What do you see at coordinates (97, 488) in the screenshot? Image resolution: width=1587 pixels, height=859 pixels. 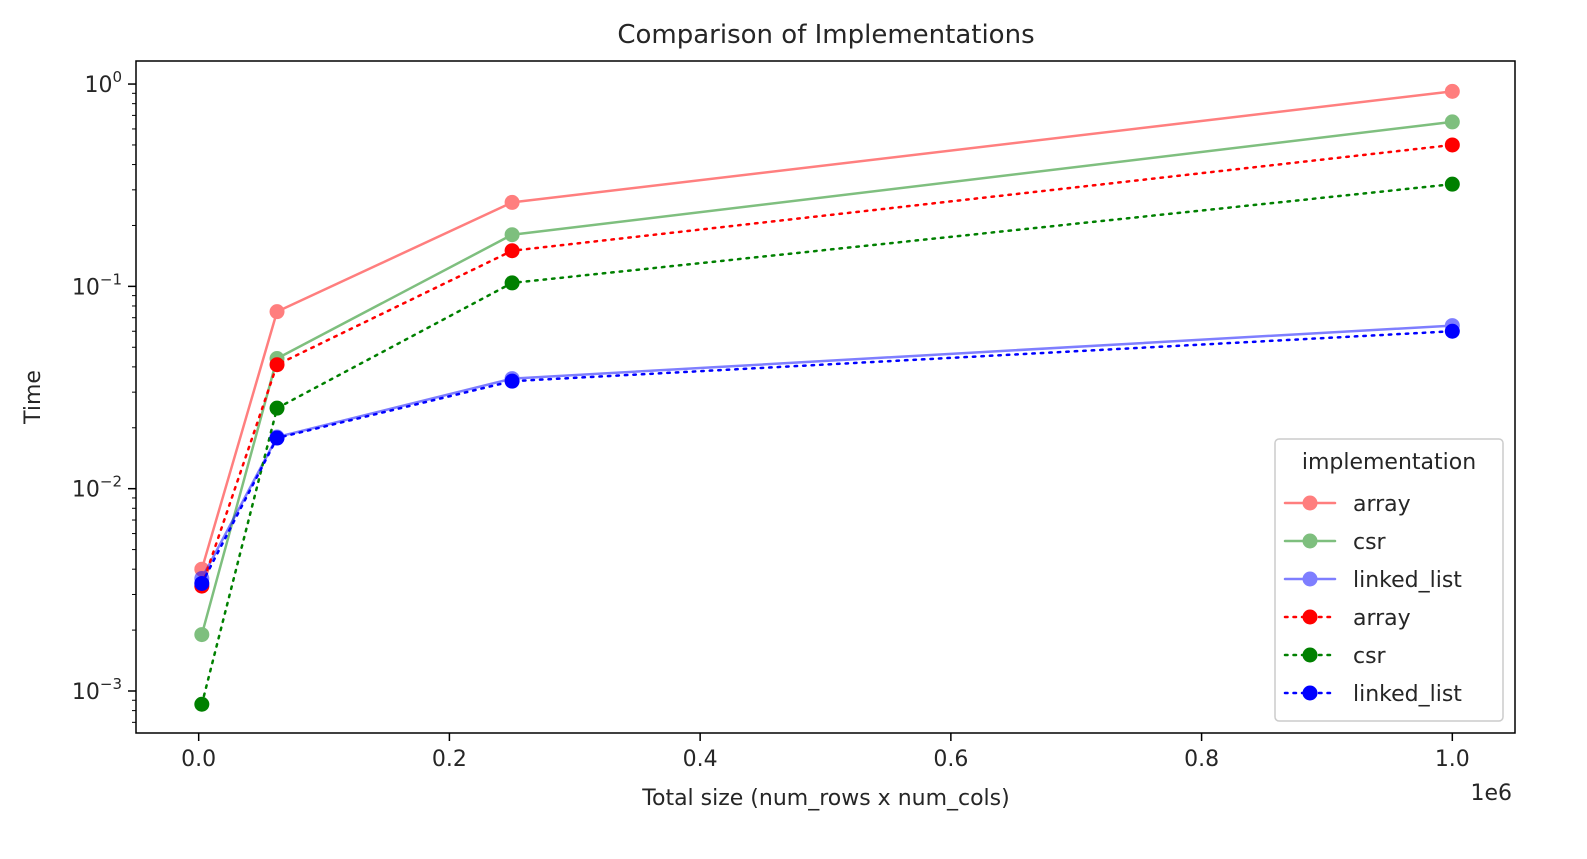 I see `y-tick-label: 10⁻²` at bounding box center [97, 488].